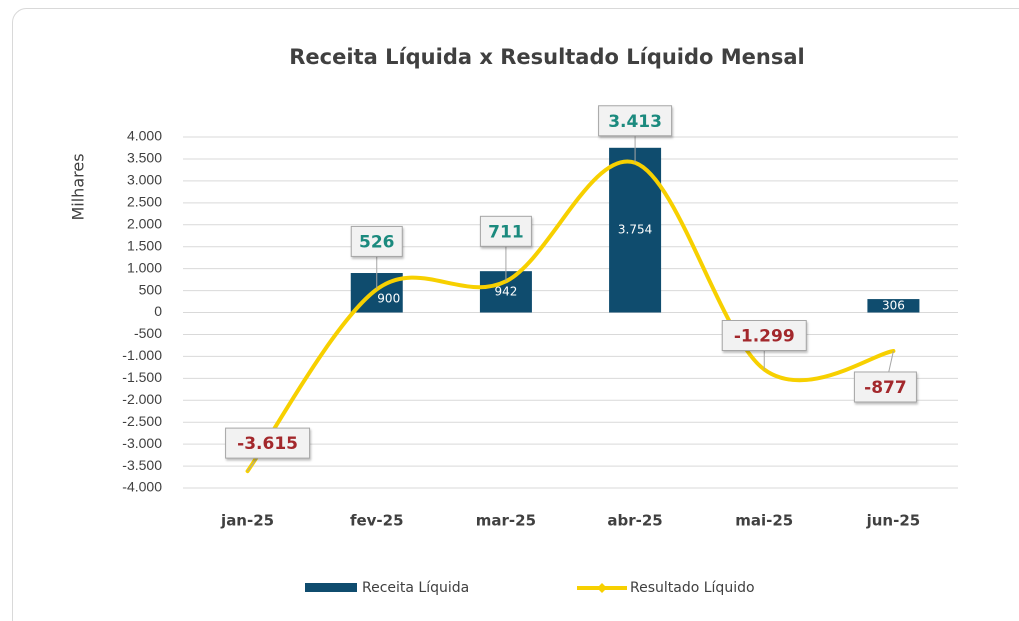 This screenshot has height=621, width=1019. I want to click on bar-value-label: 306, so click(893, 305).